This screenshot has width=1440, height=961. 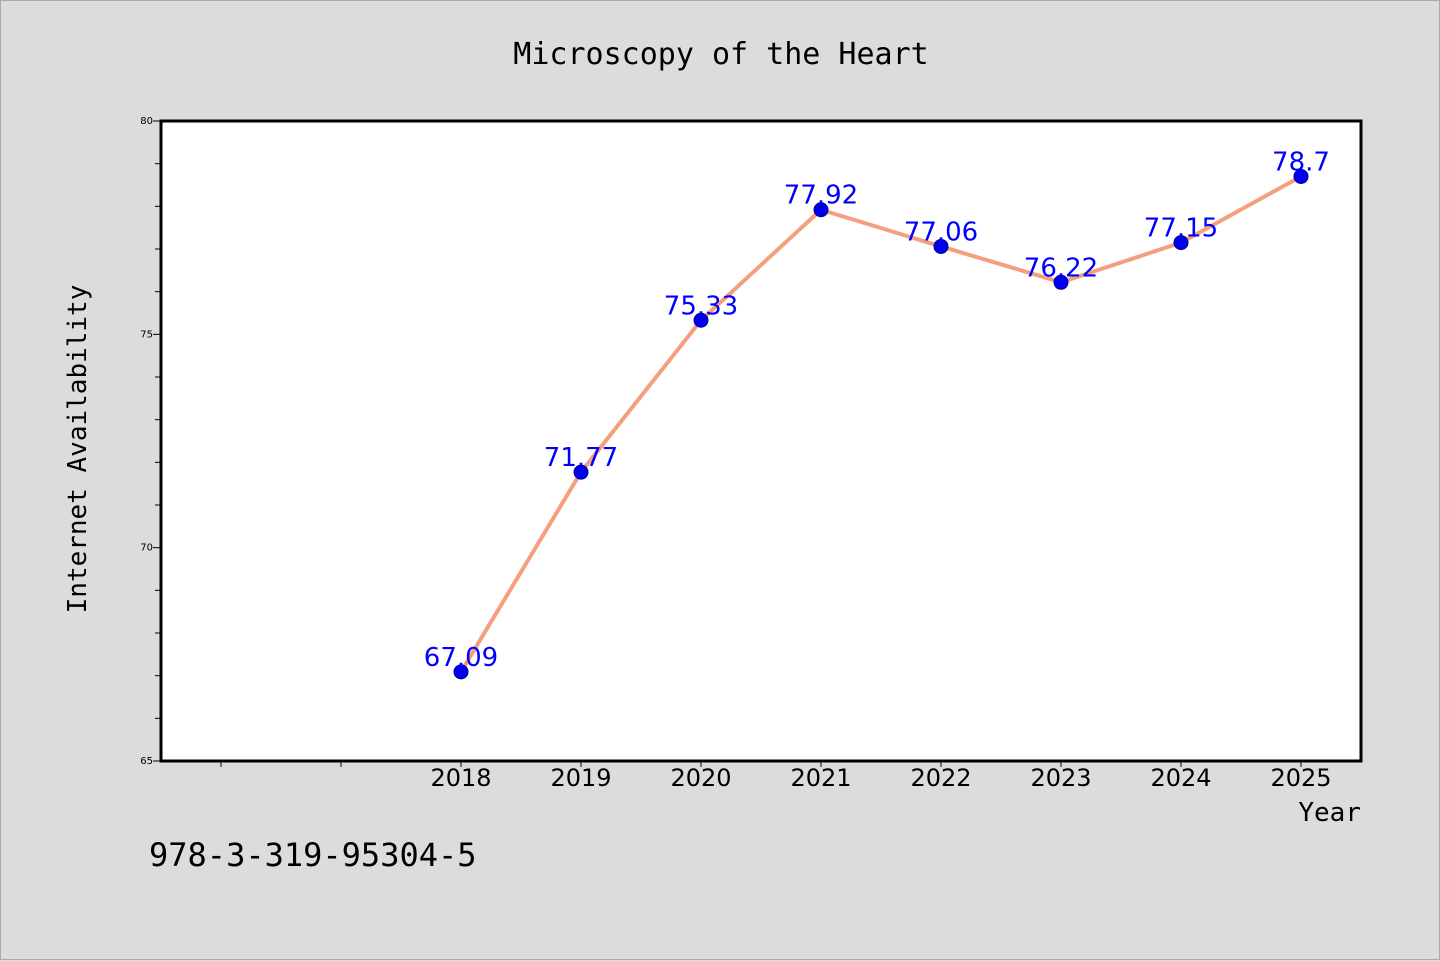 I want to click on footer-text: 978-3-319-95304-5, so click(x=313, y=855).